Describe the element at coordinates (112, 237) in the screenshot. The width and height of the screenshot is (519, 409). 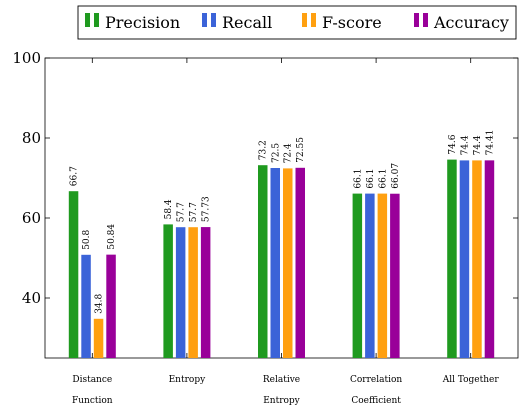
I see `data-label: 50.84` at that location.